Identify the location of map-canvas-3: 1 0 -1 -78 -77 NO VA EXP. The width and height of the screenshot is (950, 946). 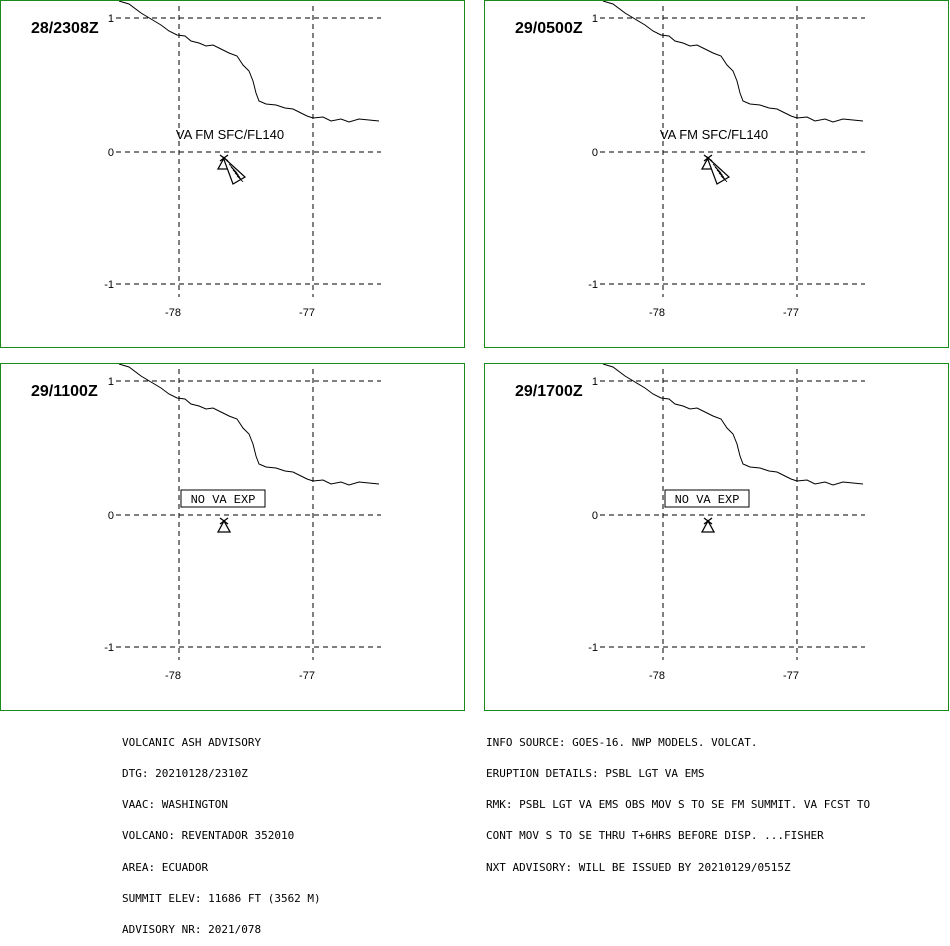
(242, 523).